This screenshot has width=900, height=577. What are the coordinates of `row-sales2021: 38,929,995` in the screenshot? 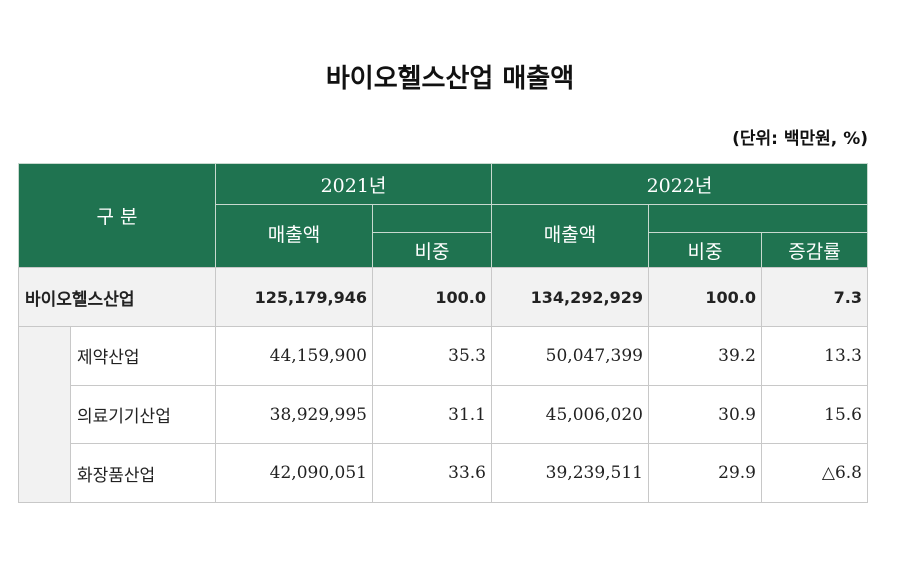 It's located at (294, 414).